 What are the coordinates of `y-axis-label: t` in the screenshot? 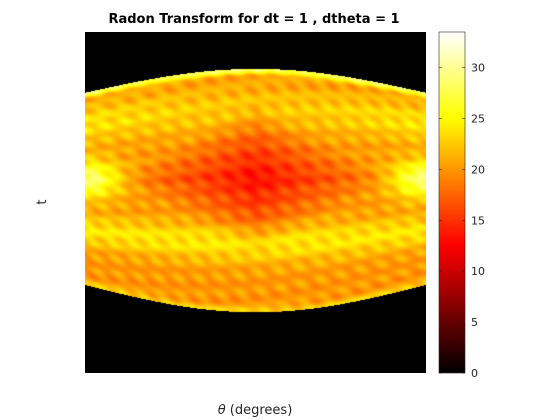 It's located at (42, 201).